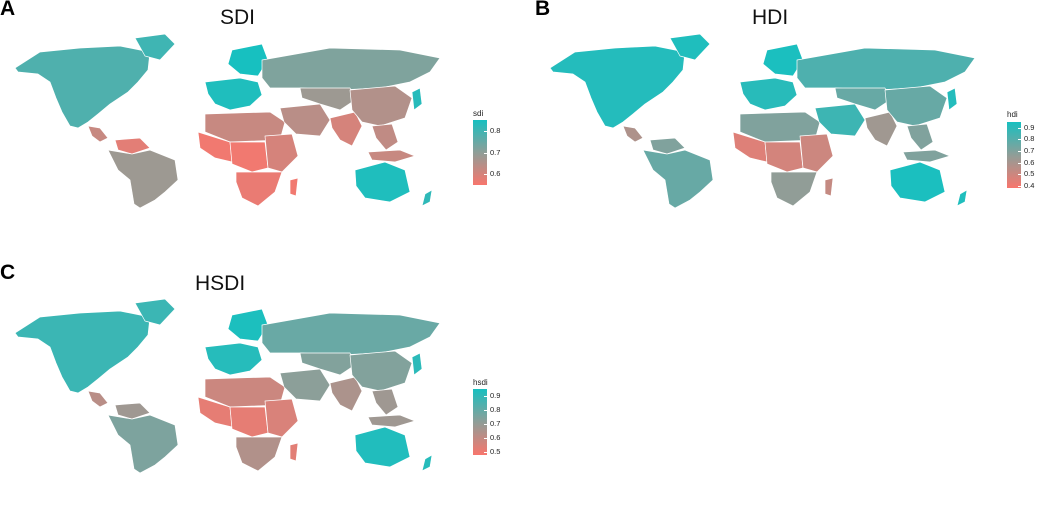 This screenshot has height=520, width=1038. Describe the element at coordinates (8, 10) in the screenshot. I see `panel-letter: A` at that location.